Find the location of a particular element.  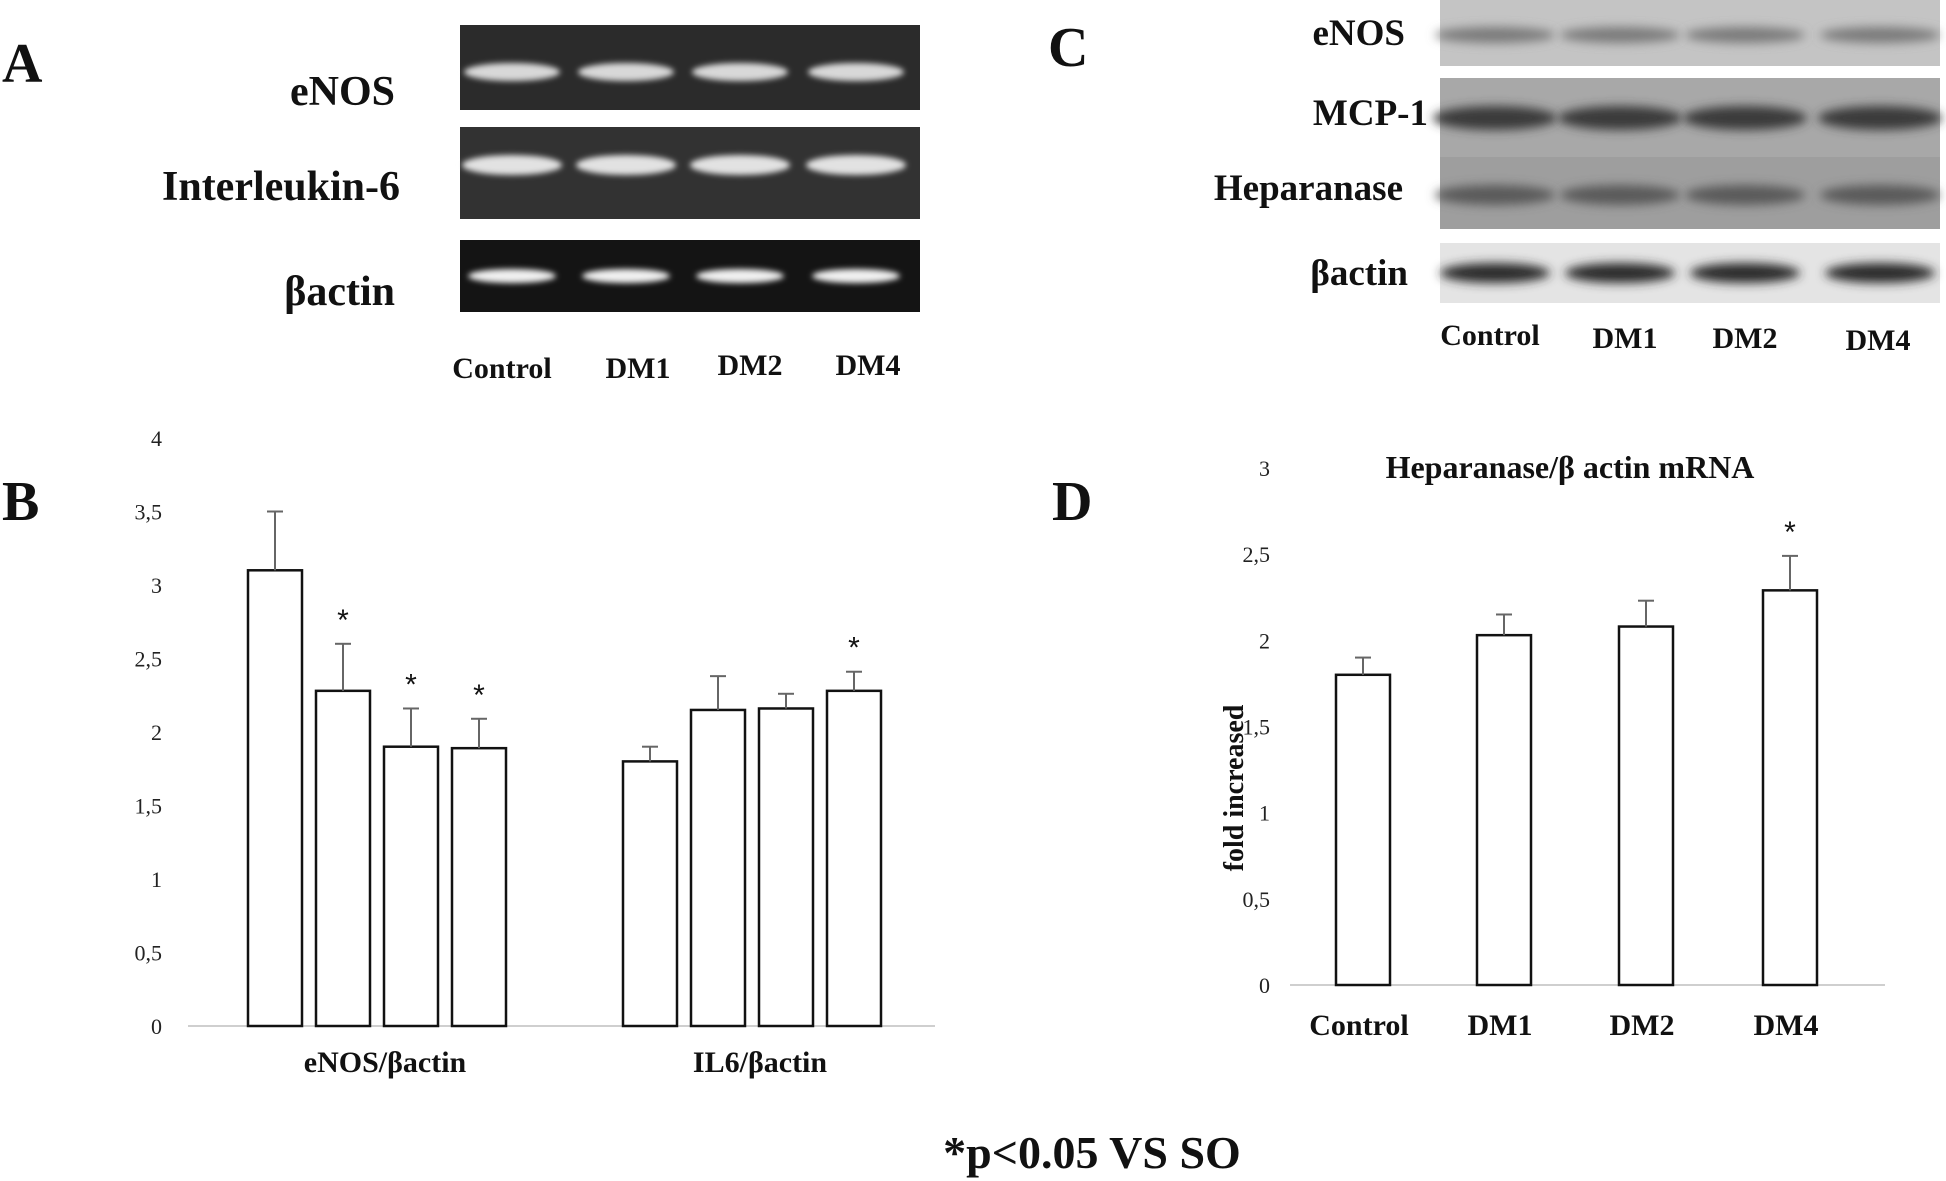

panel-c-lane-control: Control is located at coordinates (1489, 335).